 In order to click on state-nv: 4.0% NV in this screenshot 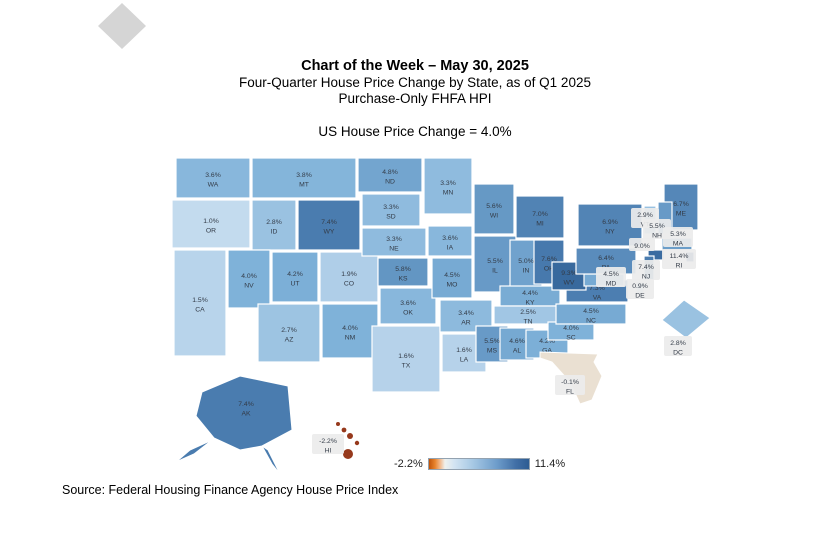, I will do `click(249, 279)`.